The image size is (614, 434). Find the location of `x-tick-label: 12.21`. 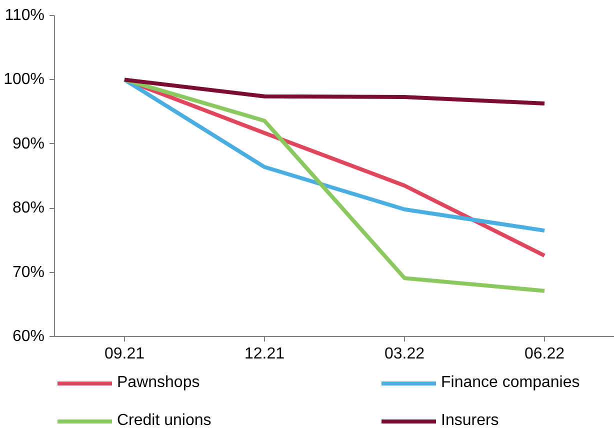

x-tick-label: 12.21 is located at coordinates (264, 354).